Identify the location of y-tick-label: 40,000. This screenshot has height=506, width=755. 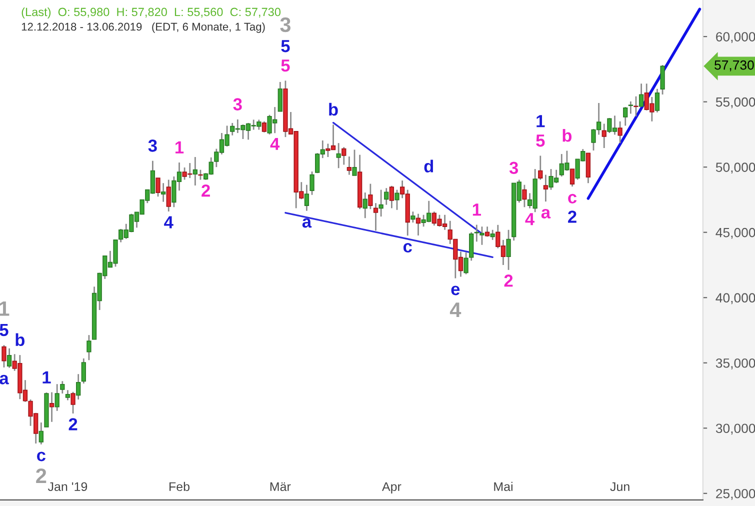
(735, 298).